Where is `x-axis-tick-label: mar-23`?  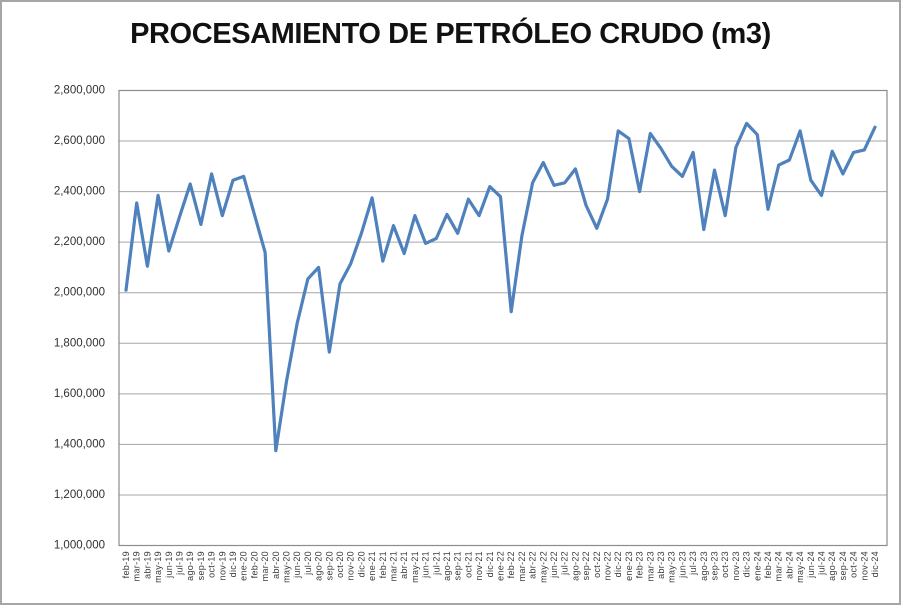
x-axis-tick-label: mar-23 is located at coordinates (650, 566).